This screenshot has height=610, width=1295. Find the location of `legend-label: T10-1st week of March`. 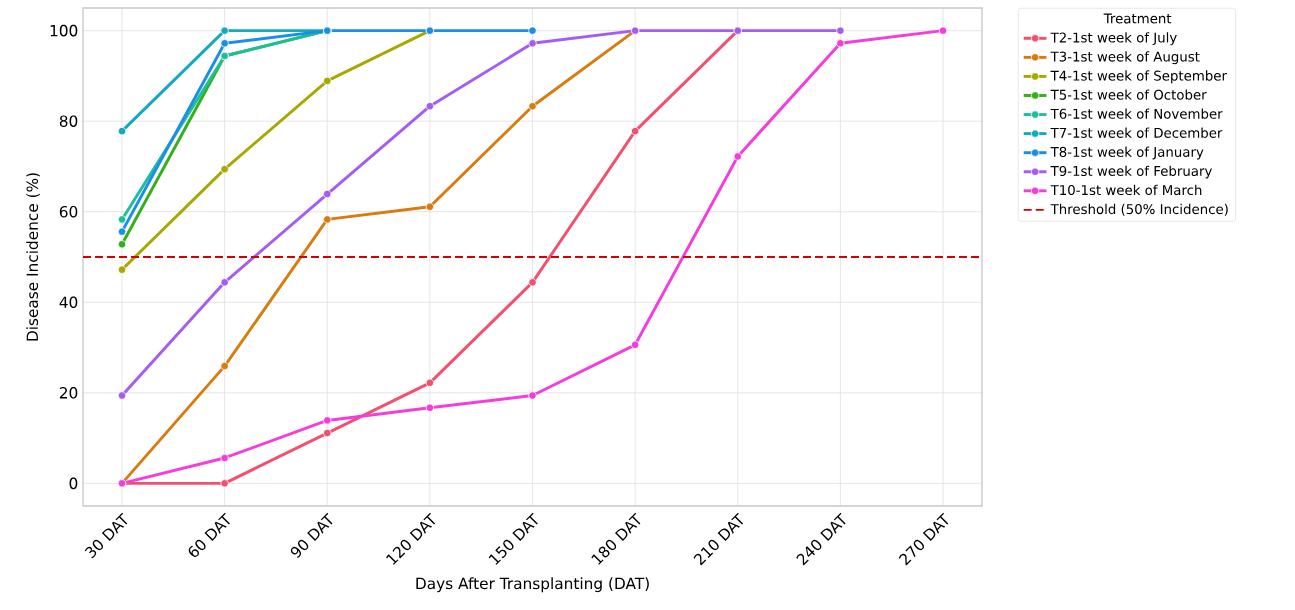

legend-label: T10-1st week of March is located at coordinates (1126, 190).